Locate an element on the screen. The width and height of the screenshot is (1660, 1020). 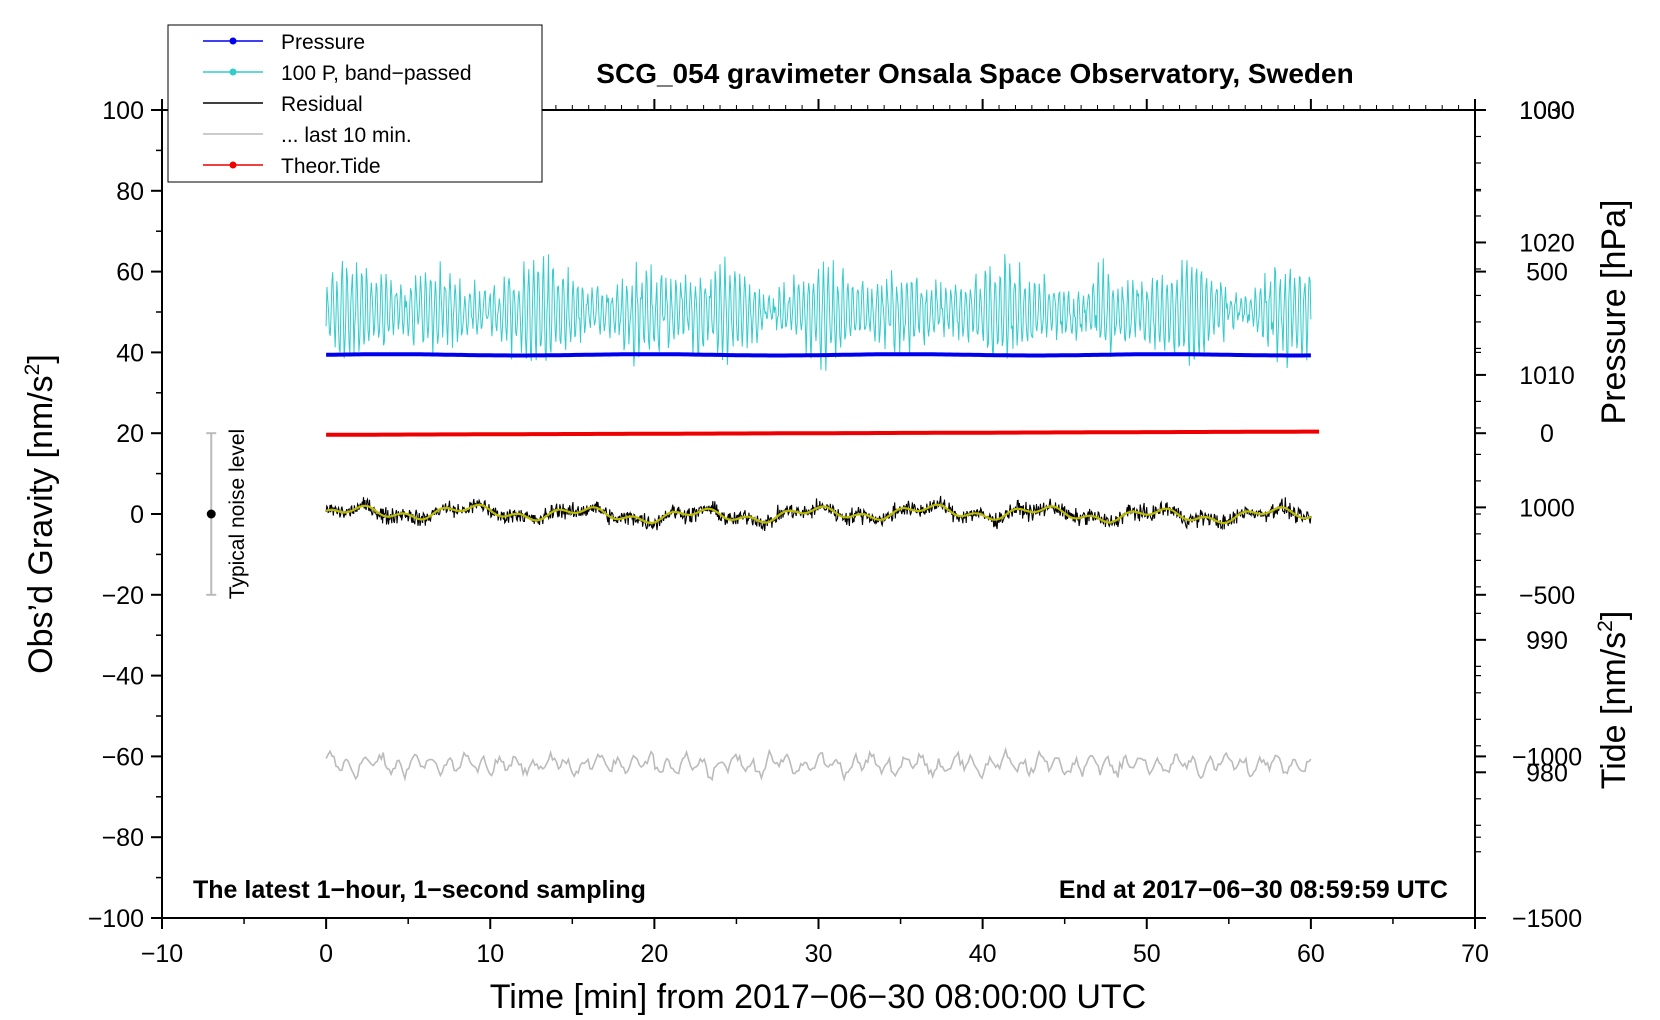
tide-axis-title-main: Tide [nm/s is located at coordinates (1614, 710).